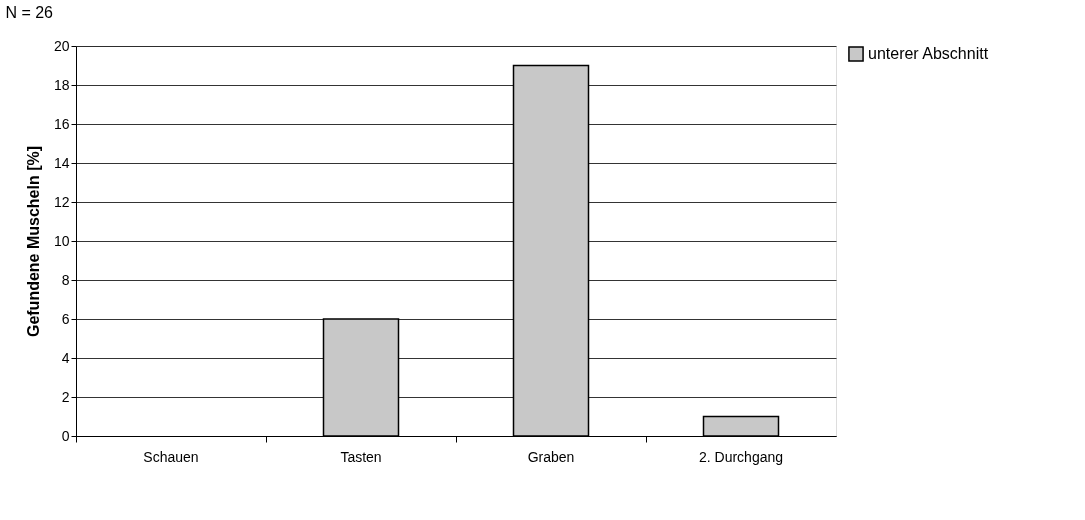  Describe the element at coordinates (61, 162) in the screenshot. I see `y-tick-label: 14` at that location.